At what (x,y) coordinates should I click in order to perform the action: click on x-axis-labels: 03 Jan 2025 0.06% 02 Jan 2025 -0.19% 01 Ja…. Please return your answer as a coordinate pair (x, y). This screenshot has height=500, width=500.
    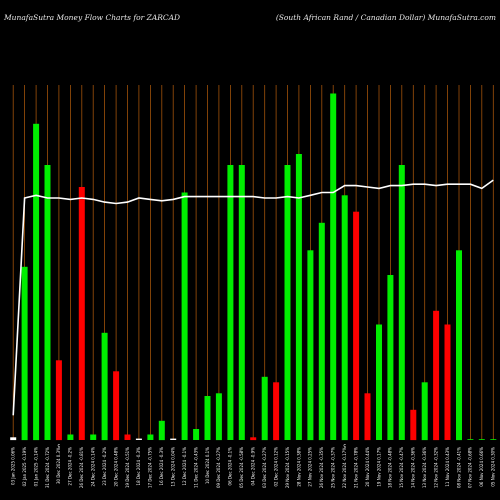
    Looking at the image, I should click on (253, 467).